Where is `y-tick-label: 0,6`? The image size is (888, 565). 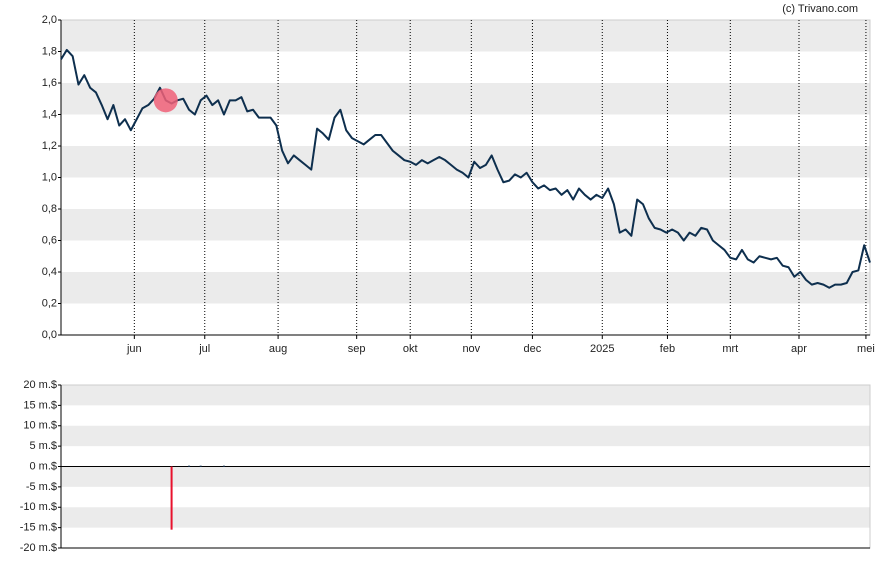
y-tick-label: 0,6 is located at coordinates (49, 240).